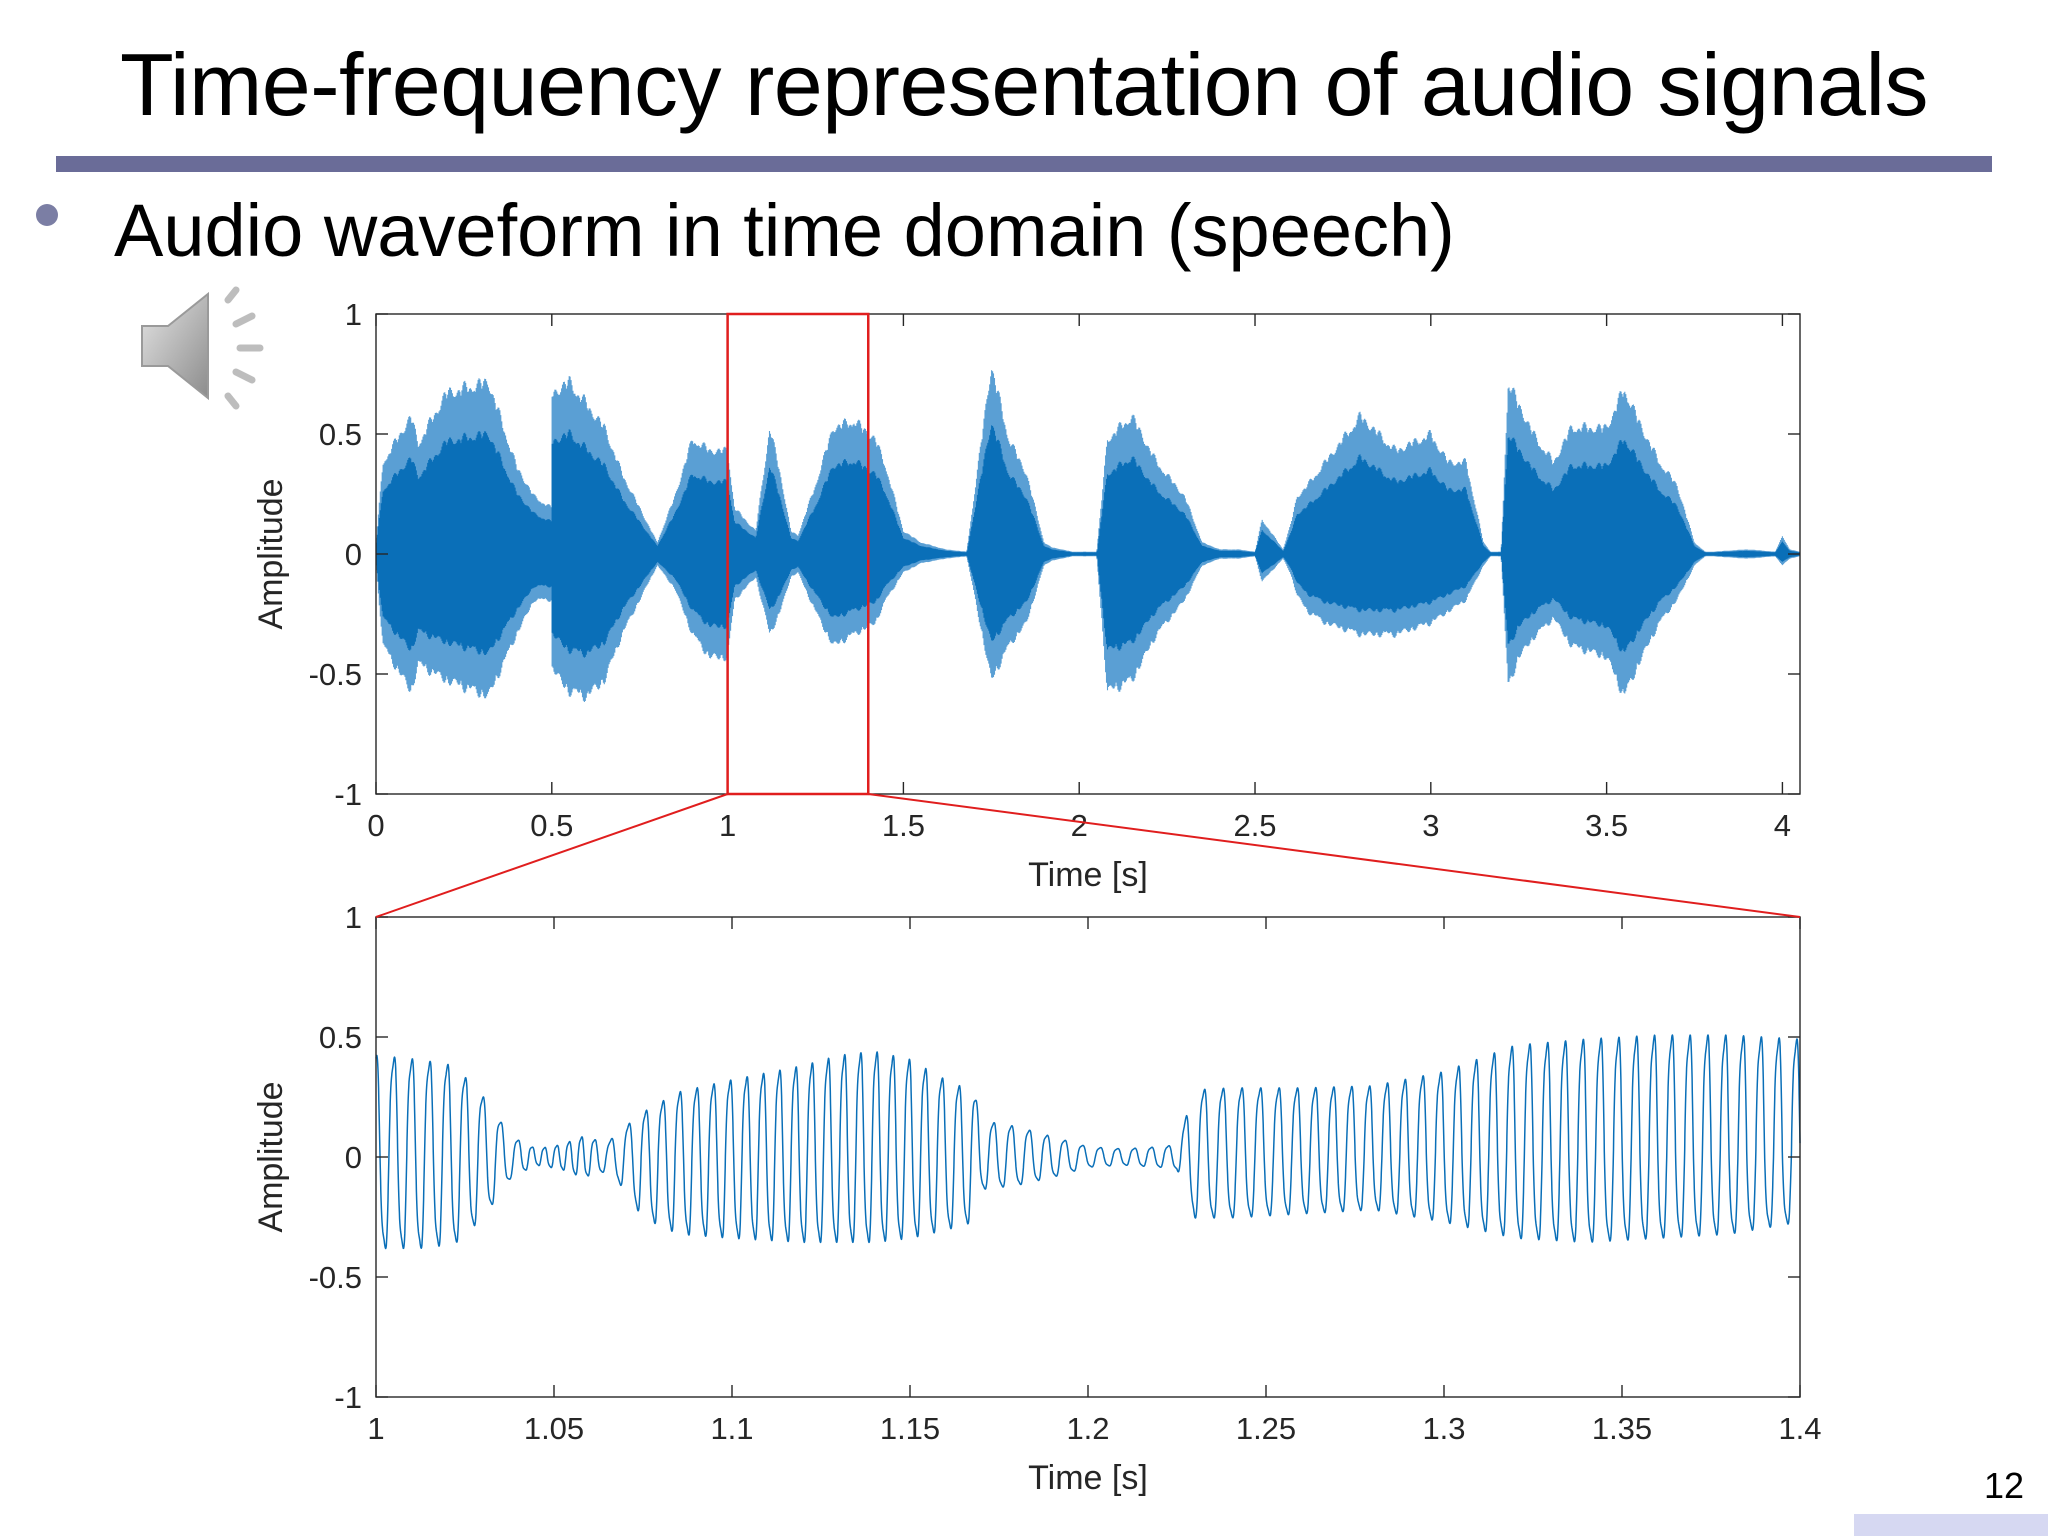 This screenshot has width=2048, height=1536. I want to click on x-tick-label: 1.2, so click(1087, 1428).